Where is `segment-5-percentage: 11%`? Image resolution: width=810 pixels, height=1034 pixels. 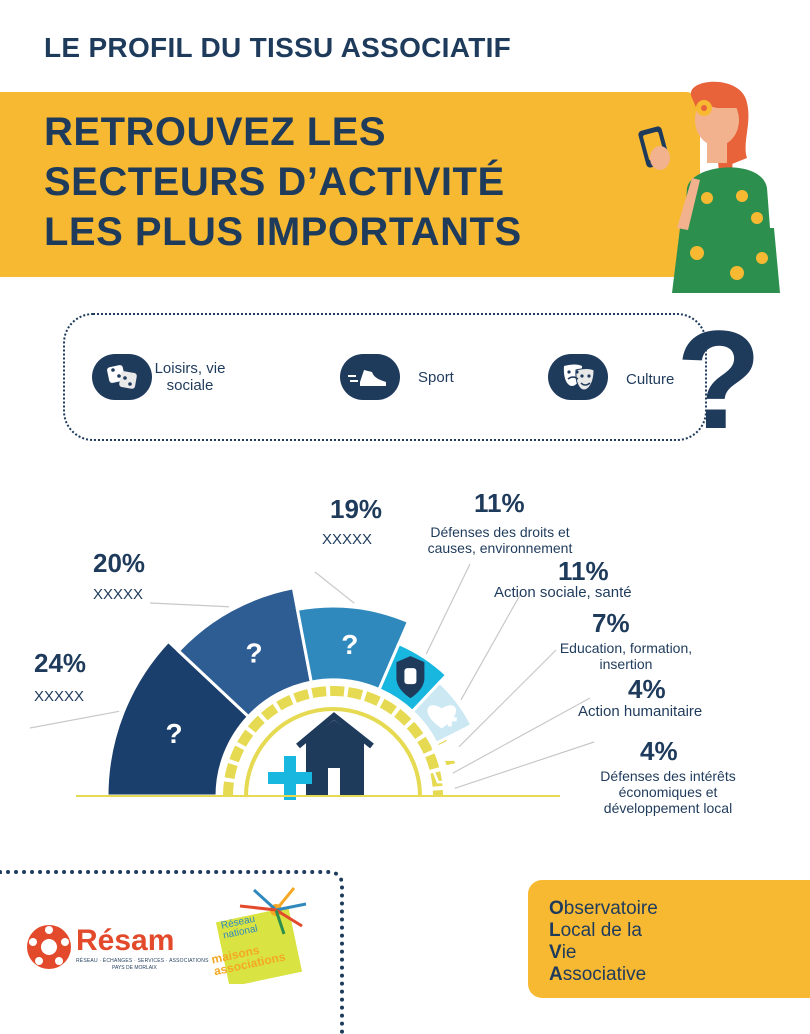 segment-5-percentage: 11% is located at coordinates (583, 571).